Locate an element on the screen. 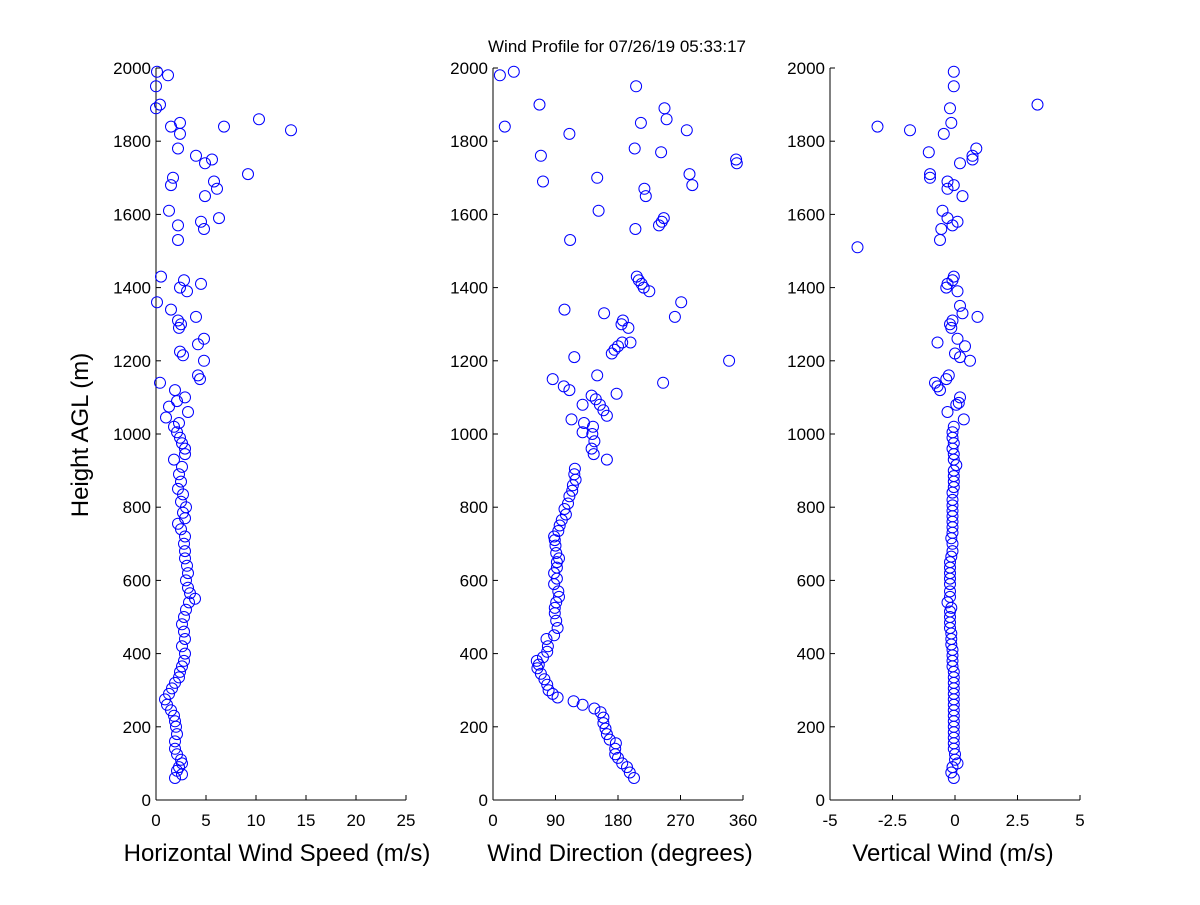 This screenshot has height=905, width=1200. y-tick-label: 600 is located at coordinates (137, 580).